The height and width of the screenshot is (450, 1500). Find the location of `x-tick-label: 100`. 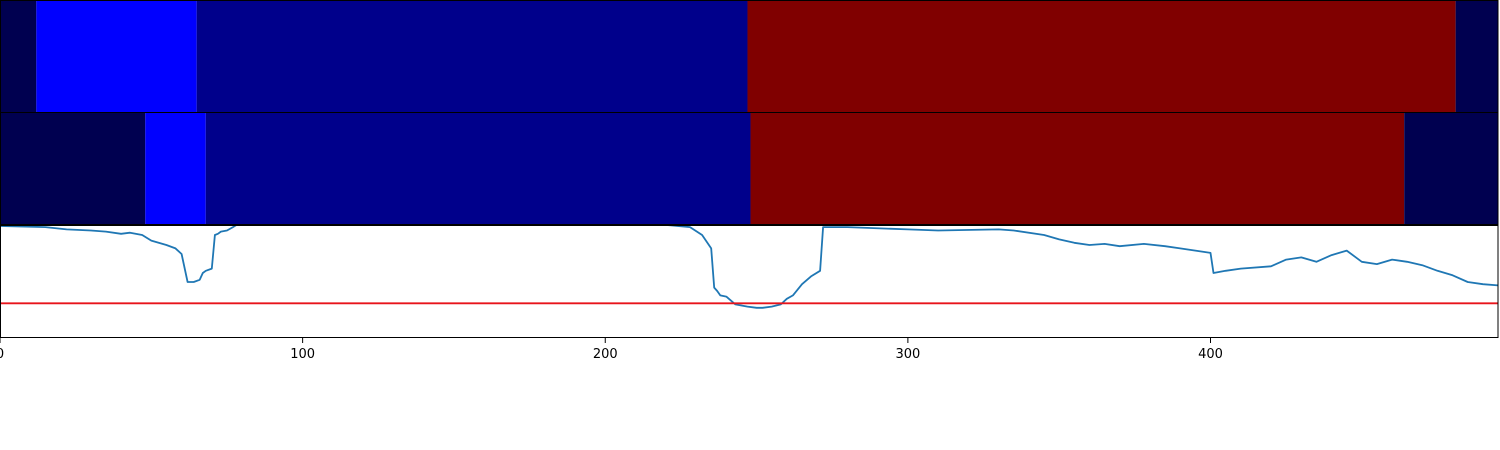

x-tick-label: 100 is located at coordinates (302, 354).